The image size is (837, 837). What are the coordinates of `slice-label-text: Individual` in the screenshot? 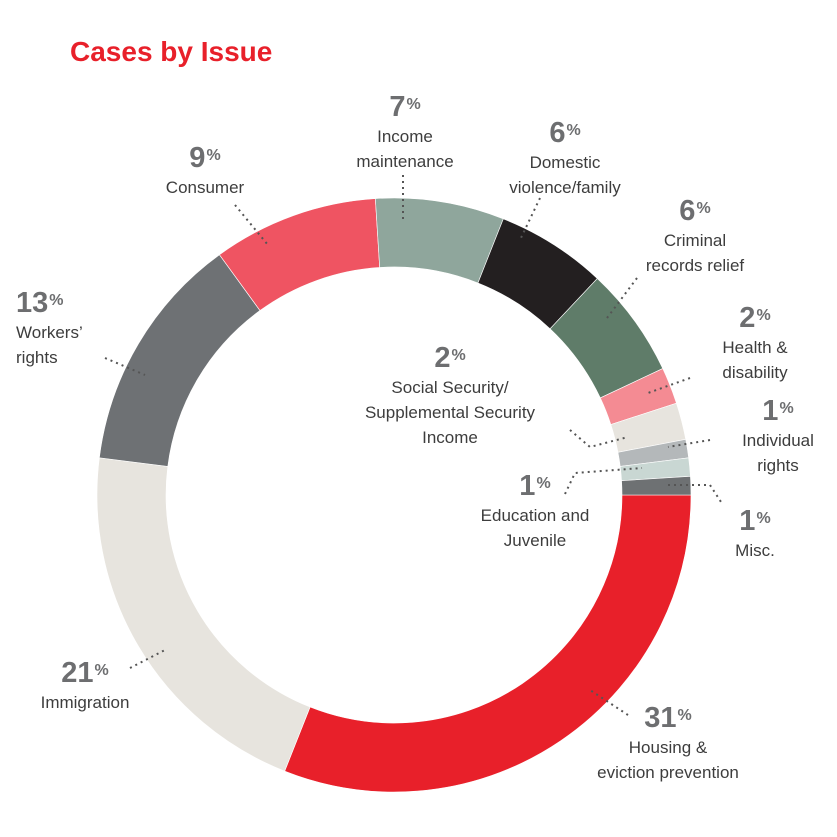 It's located at (778, 440).